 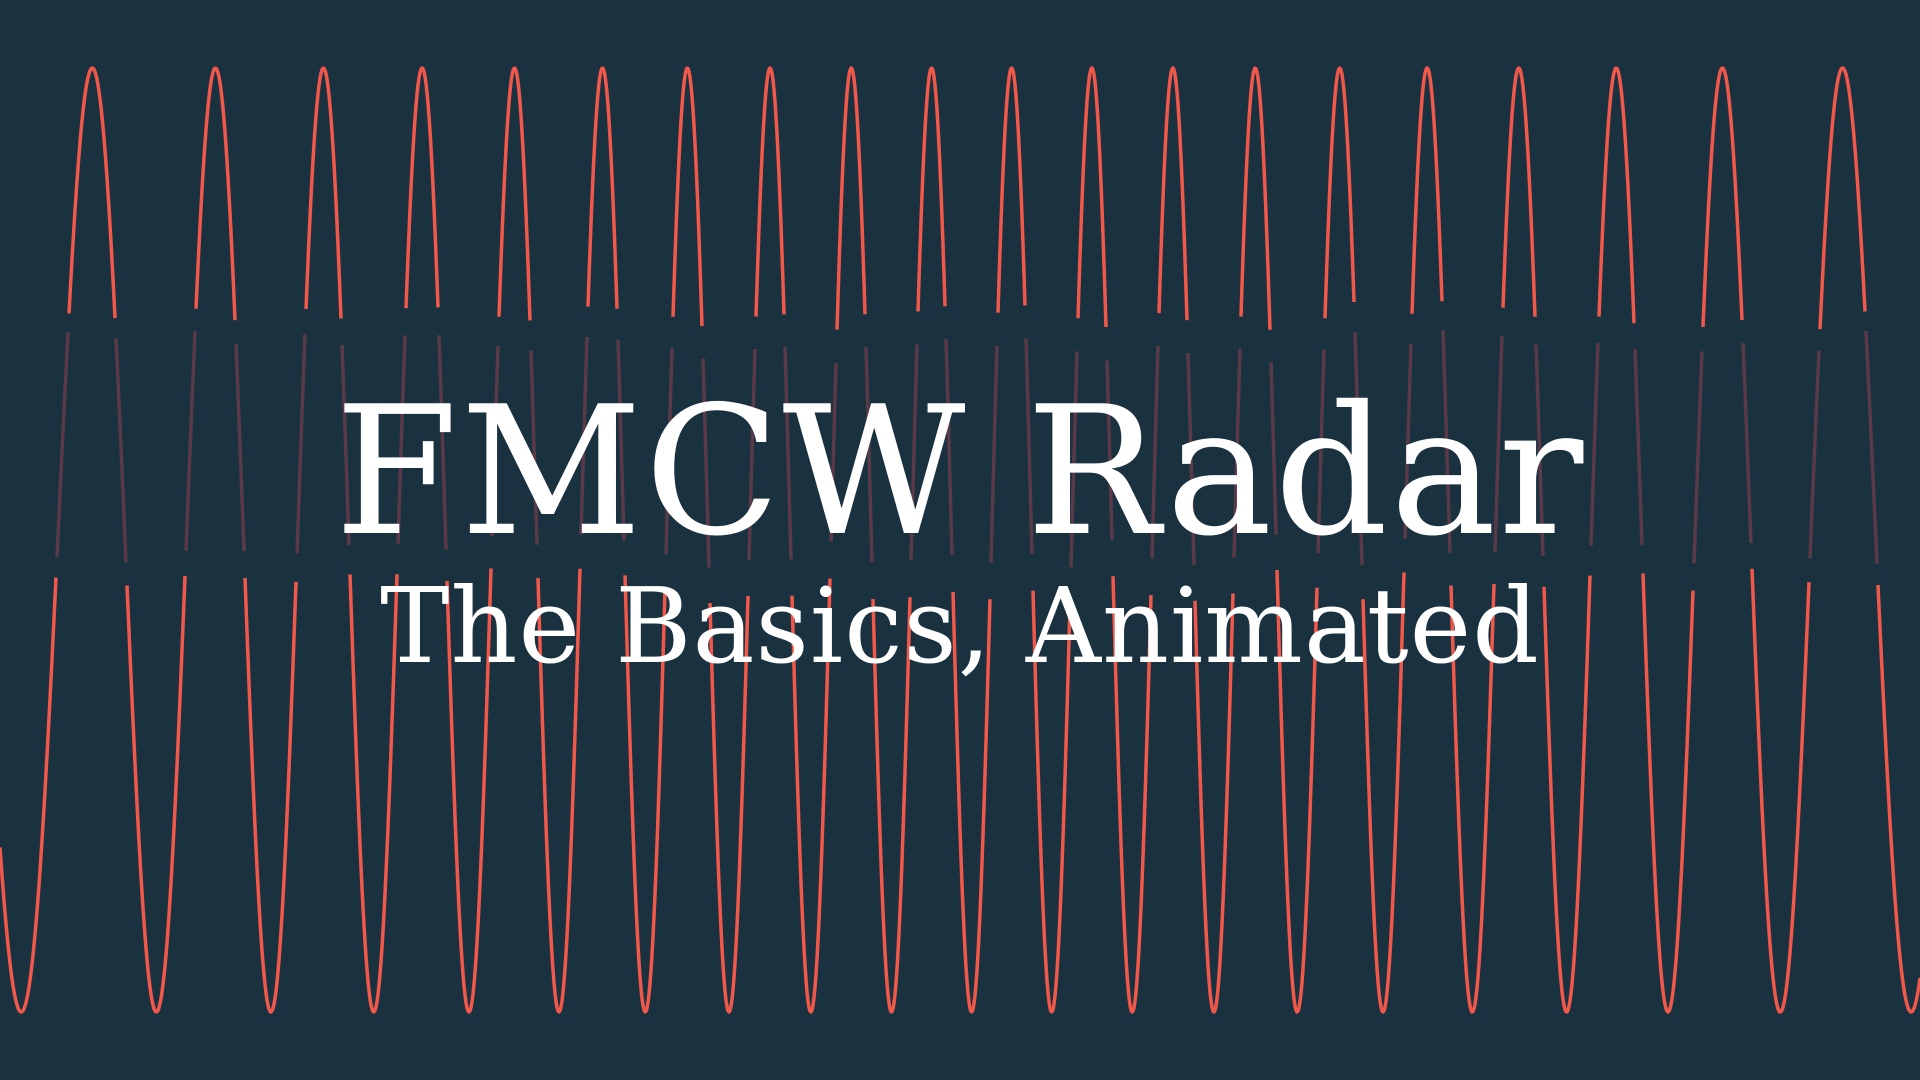 What do you see at coordinates (960, 471) in the screenshot?
I see `page-title: FMCW Radar` at bounding box center [960, 471].